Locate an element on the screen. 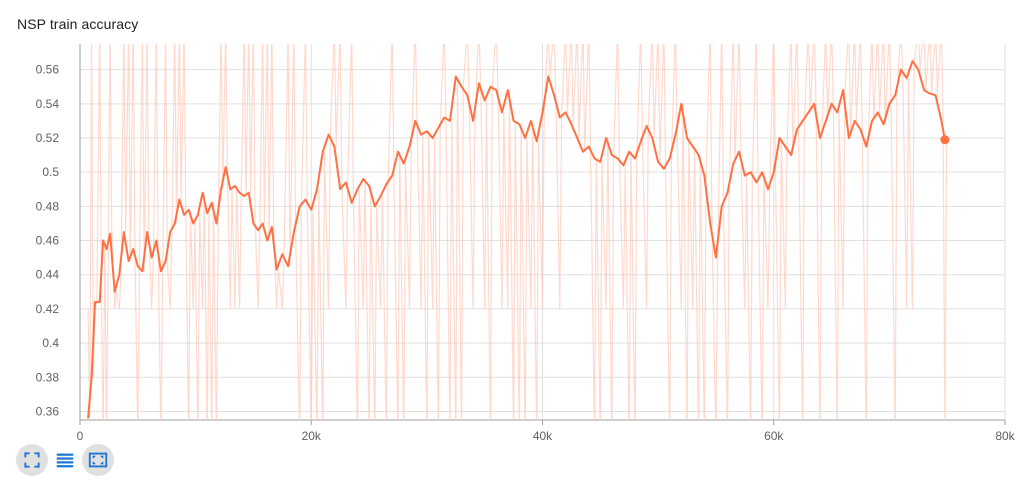 This screenshot has height=485, width=1019. fullscreen-icon is located at coordinates (32, 460).